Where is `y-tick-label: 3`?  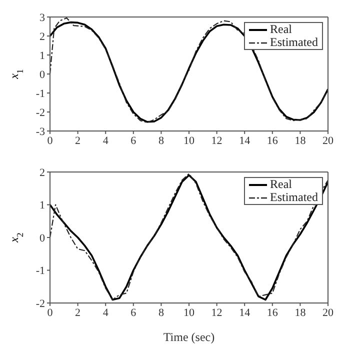 y-tick-label: 3 is located at coordinates (43, 18).